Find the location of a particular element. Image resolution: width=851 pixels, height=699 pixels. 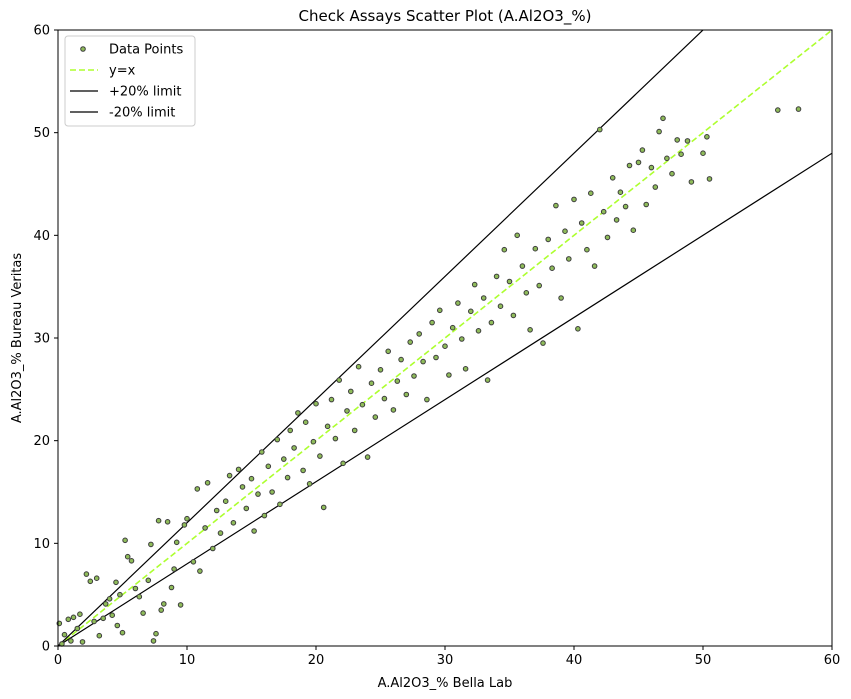

y-tick-label: 60 is located at coordinates (41, 31).